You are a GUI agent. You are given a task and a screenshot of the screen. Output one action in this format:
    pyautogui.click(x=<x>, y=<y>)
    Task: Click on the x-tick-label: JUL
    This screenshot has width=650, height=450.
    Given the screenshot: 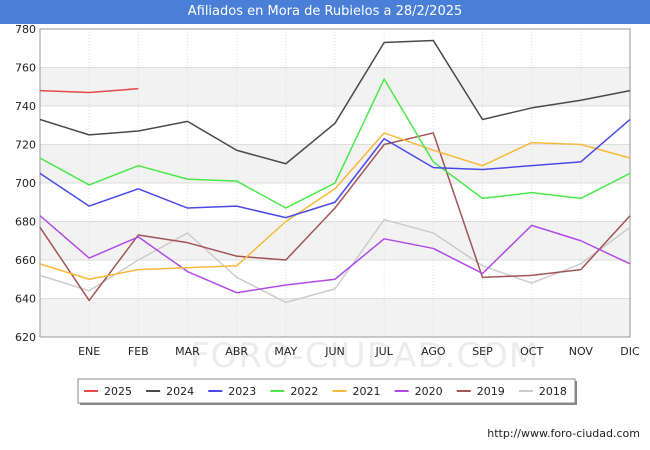 What is the action you would take?
    pyautogui.click(x=383, y=351)
    